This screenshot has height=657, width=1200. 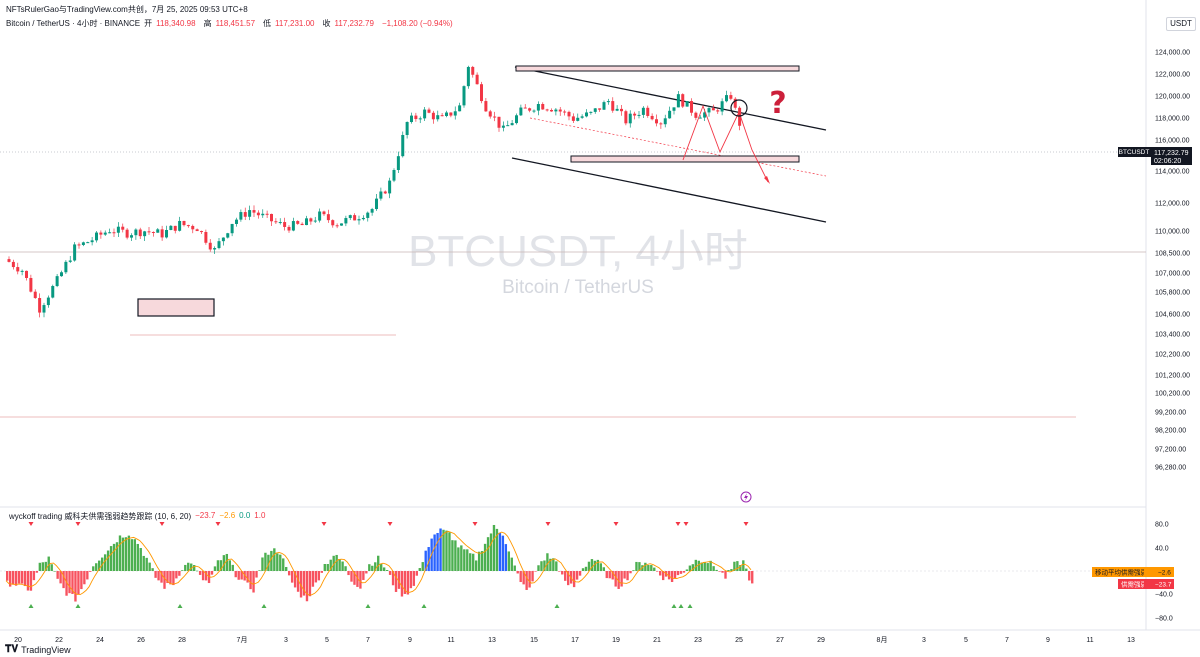 I want to click on resistance-zone, so click(x=657, y=68).